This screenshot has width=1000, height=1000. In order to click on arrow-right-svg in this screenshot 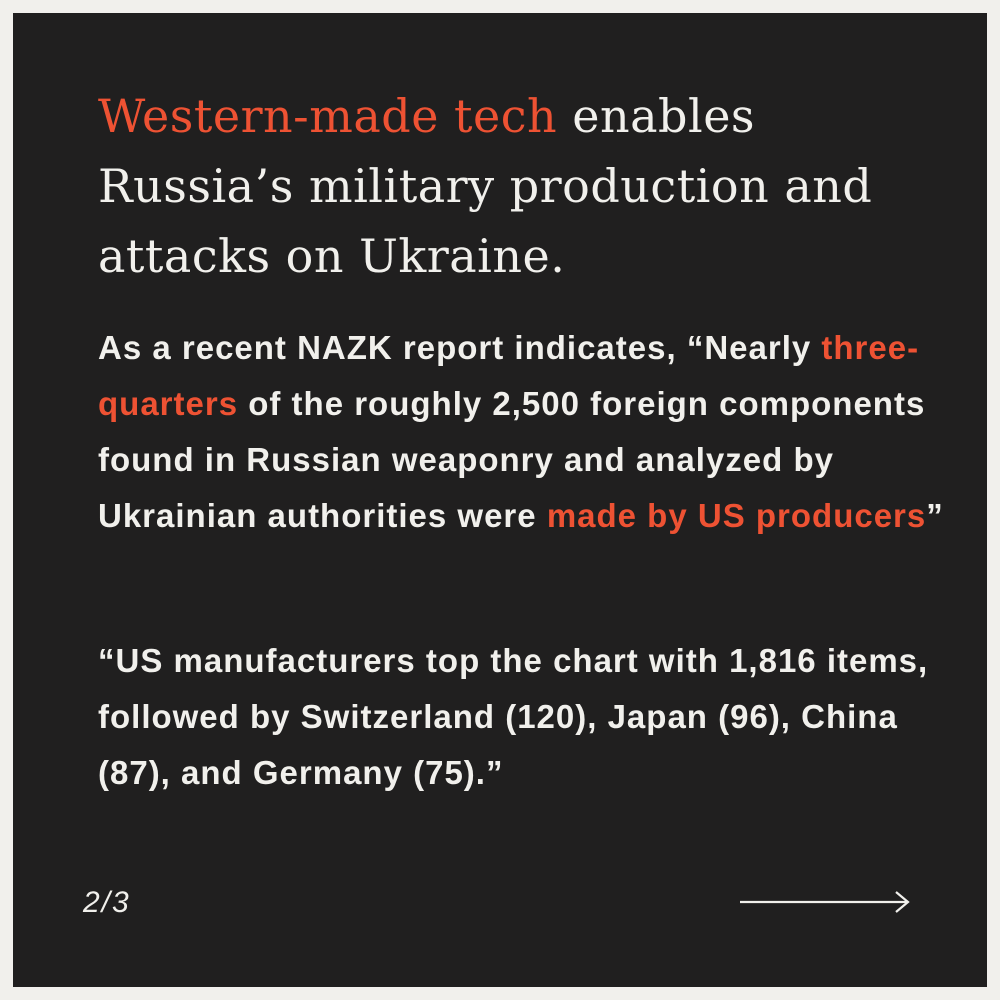, I will do `click(825, 902)`.